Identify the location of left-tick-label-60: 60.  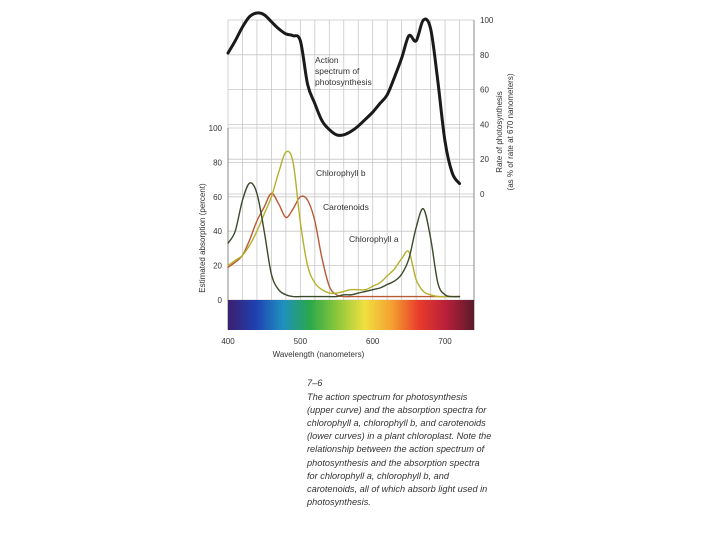
(217, 197).